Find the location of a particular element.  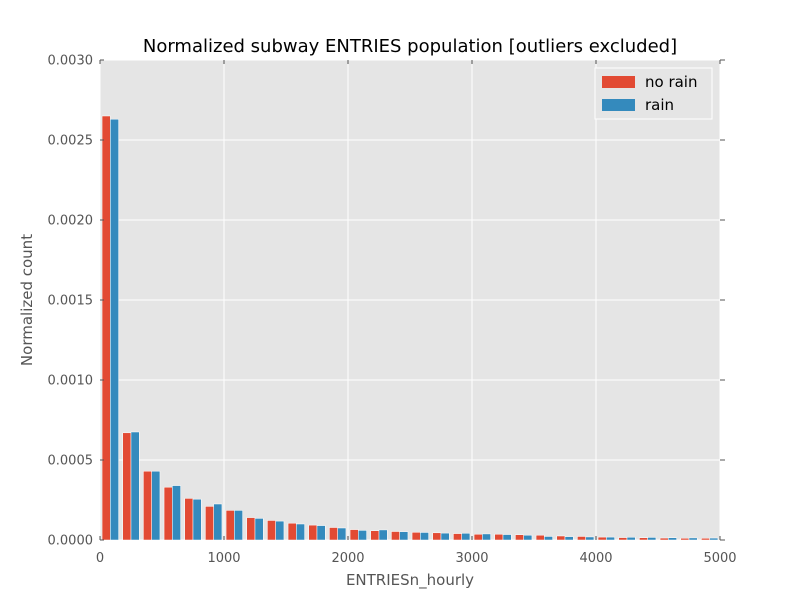

x-tick-label: 0 is located at coordinates (100, 558).